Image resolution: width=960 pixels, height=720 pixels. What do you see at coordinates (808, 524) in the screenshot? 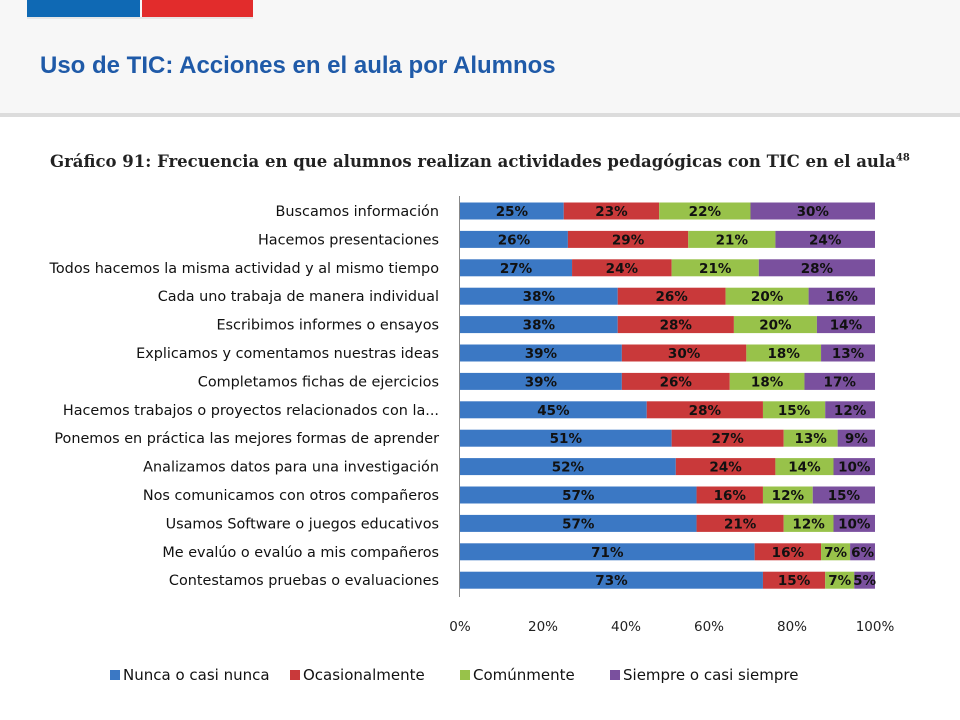
I see `data-label: 12%` at bounding box center [808, 524].